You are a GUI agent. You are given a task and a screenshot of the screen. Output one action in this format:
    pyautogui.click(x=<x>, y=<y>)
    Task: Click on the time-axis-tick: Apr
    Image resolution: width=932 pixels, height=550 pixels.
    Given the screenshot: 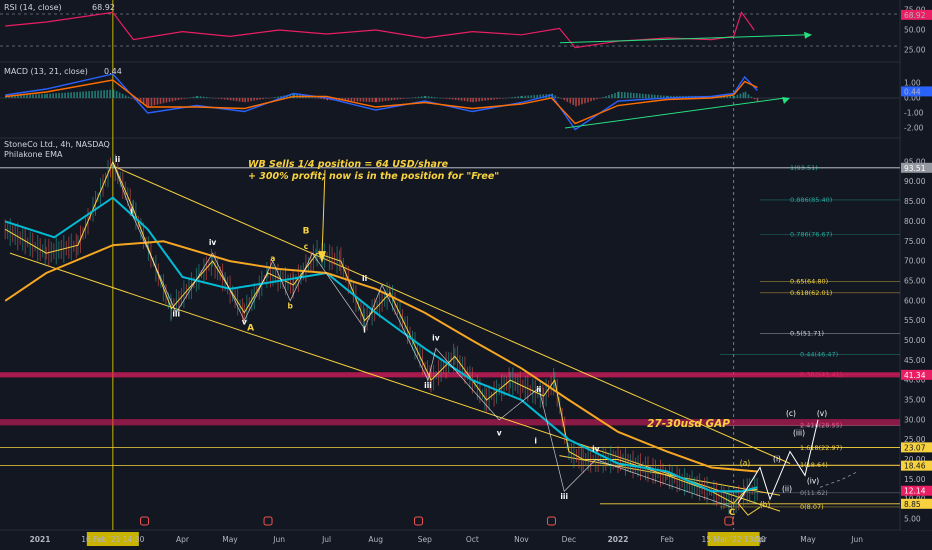 What is the action you would take?
    pyautogui.click(x=183, y=539)
    